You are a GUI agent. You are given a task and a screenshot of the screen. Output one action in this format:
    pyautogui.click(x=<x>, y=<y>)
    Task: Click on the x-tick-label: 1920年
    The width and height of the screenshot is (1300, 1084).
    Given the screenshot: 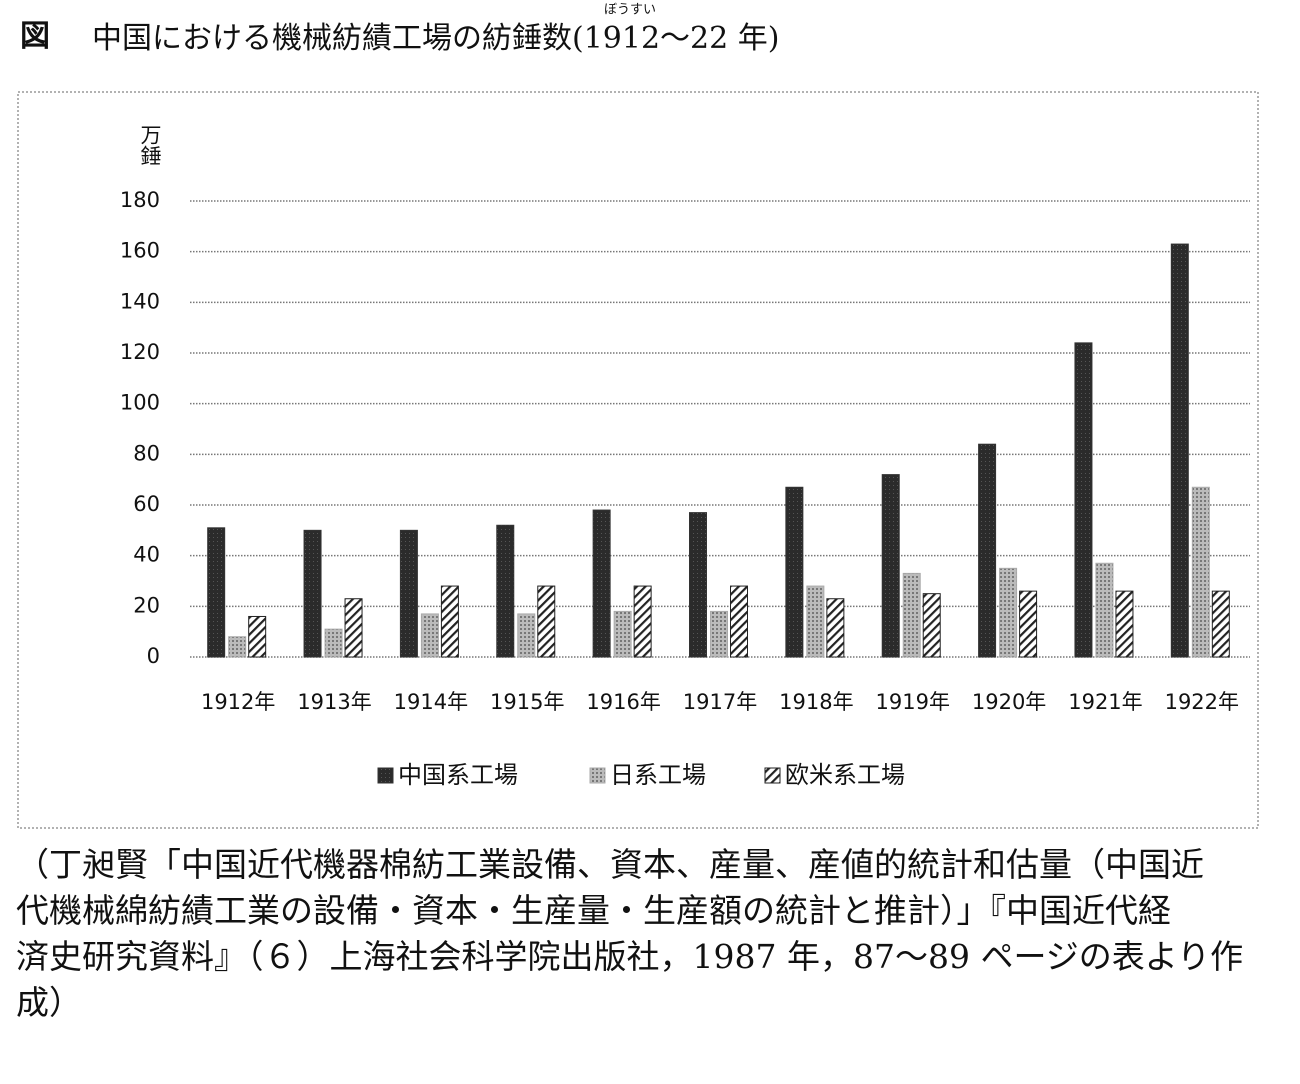 What is the action you would take?
    pyautogui.click(x=1009, y=702)
    